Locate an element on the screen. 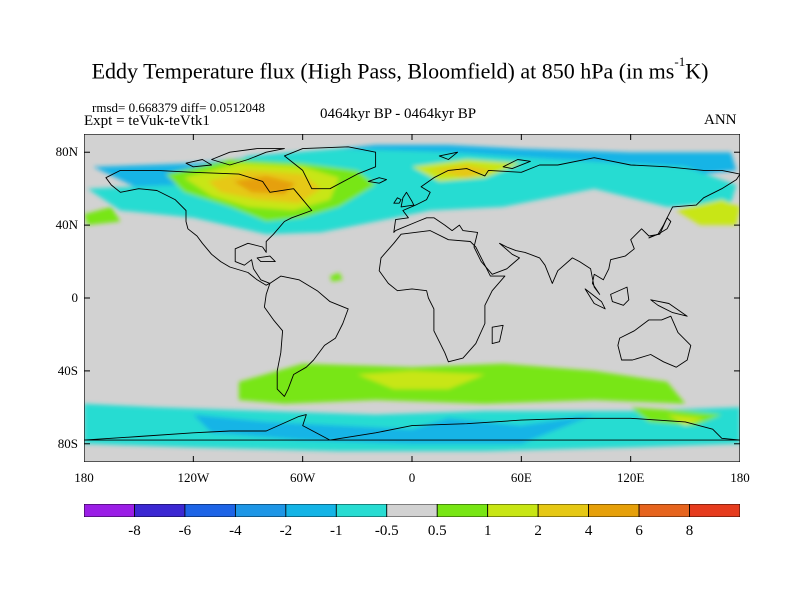 The width and height of the screenshot is (800, 600). field-south-neg is located at coordinates (412, 427).